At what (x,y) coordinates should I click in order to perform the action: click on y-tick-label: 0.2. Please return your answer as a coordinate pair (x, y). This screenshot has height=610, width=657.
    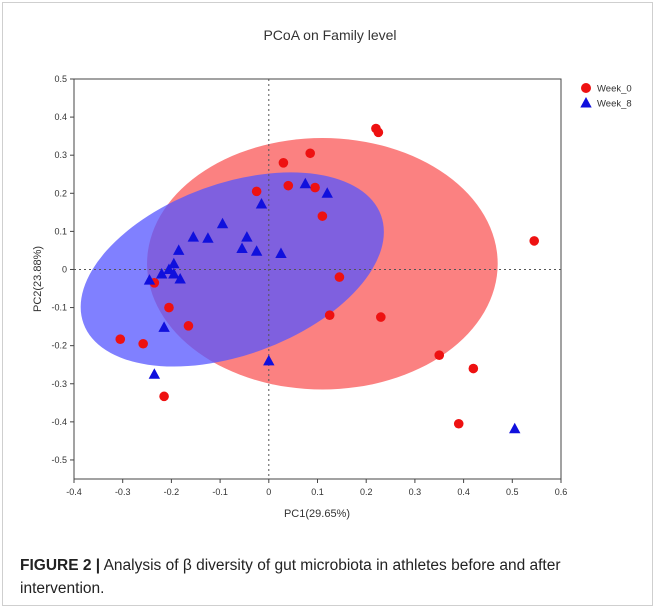
    Looking at the image, I should click on (60, 193).